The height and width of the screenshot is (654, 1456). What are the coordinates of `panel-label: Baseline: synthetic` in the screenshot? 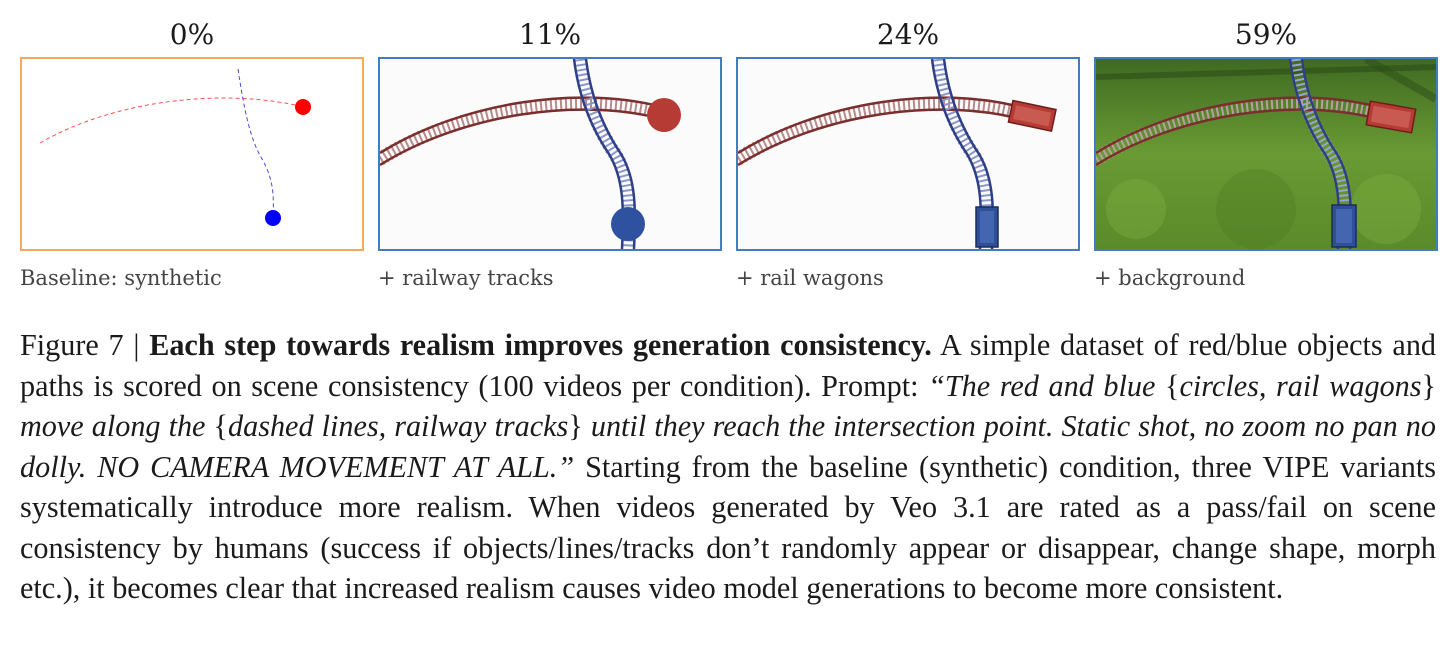 It's located at (121, 278).